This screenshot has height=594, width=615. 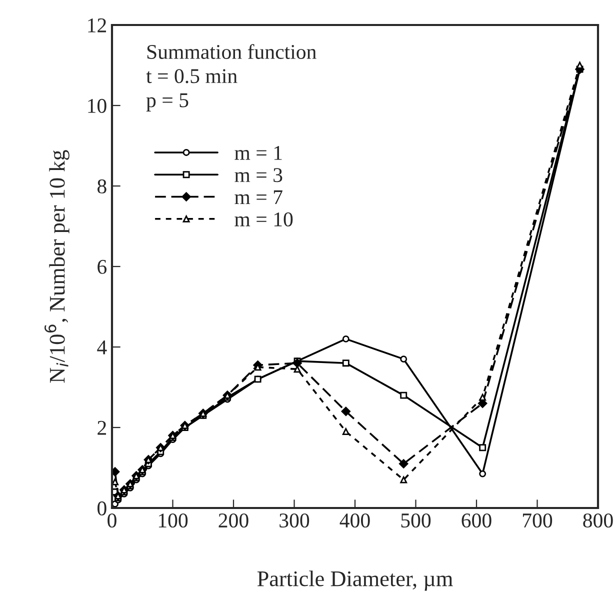 I want to click on x-tick-label: 800, so click(x=598, y=520).